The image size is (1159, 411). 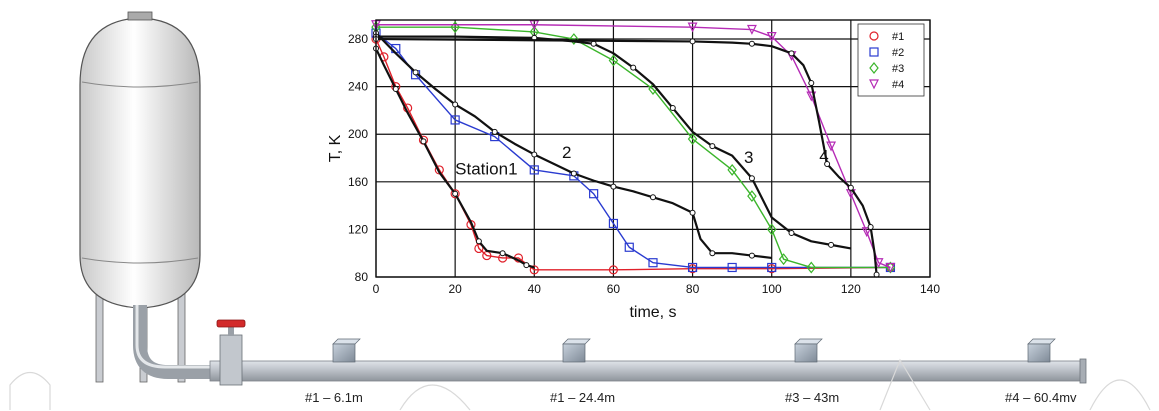 What do you see at coordinates (851, 289) in the screenshot?
I see `x-tick-label: 120` at bounding box center [851, 289].